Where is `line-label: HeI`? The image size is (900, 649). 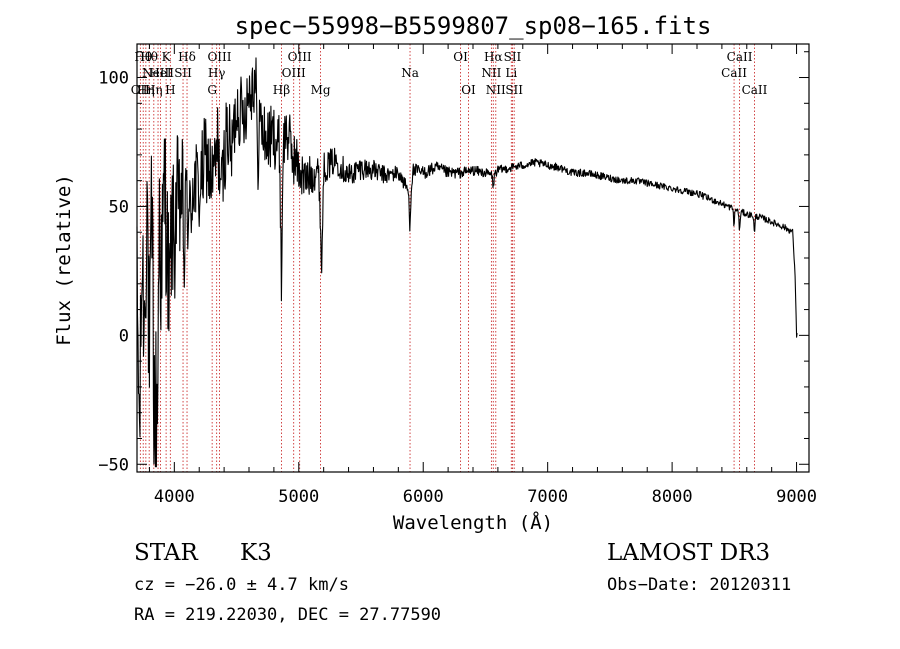
line-label: HeI is located at coordinates (160, 73).